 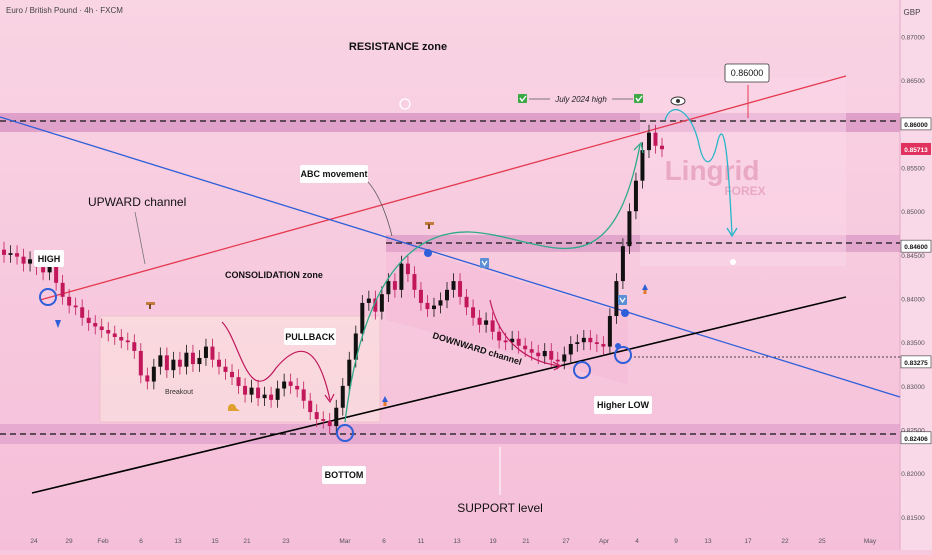 I want to click on price-tick-label: 0.85000, so click(x=913, y=212).